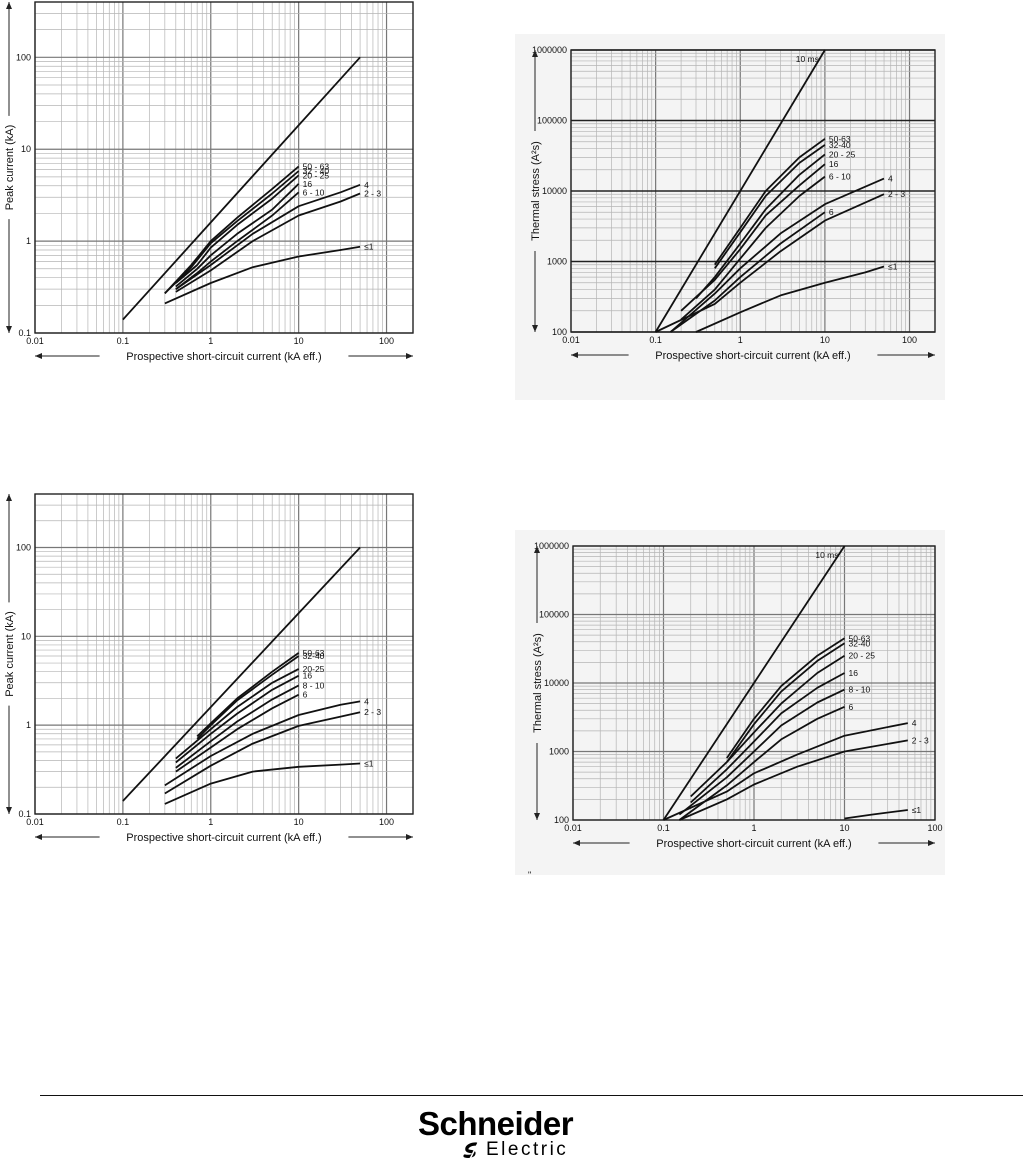 Image resolution: width=1023 pixels, height=1162 pixels. Describe the element at coordinates (23, 57) in the screenshot. I see `y-tick-label: 100` at that location.